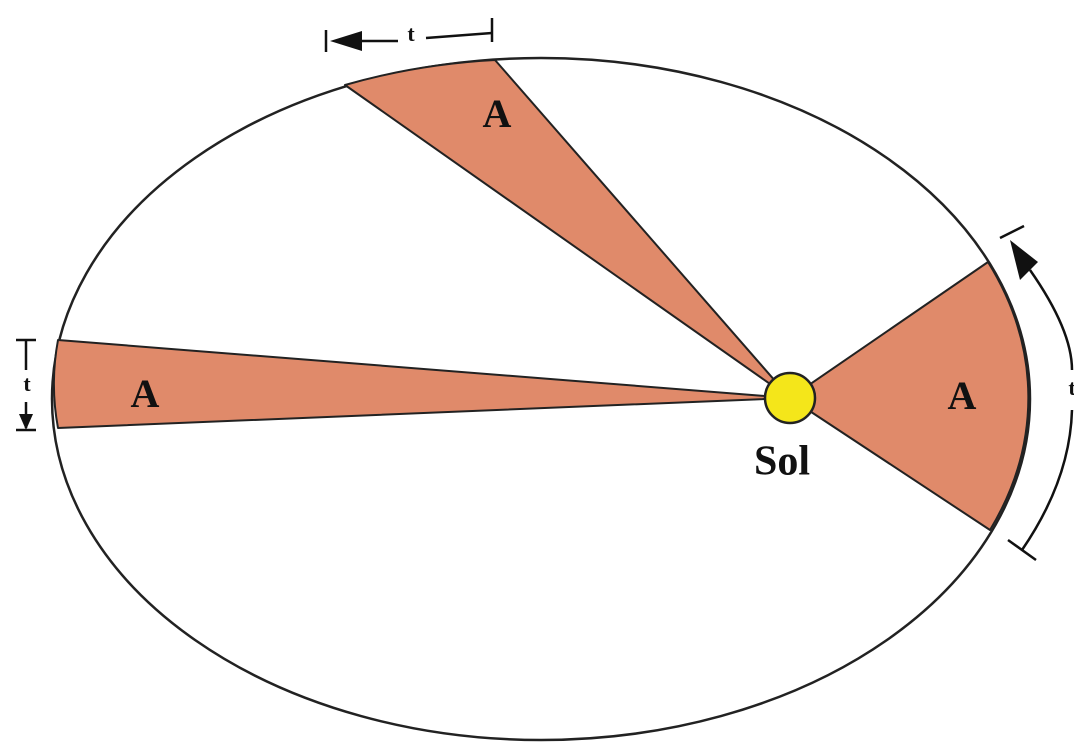  What do you see at coordinates (790, 398) in the screenshot?
I see `sun` at bounding box center [790, 398].